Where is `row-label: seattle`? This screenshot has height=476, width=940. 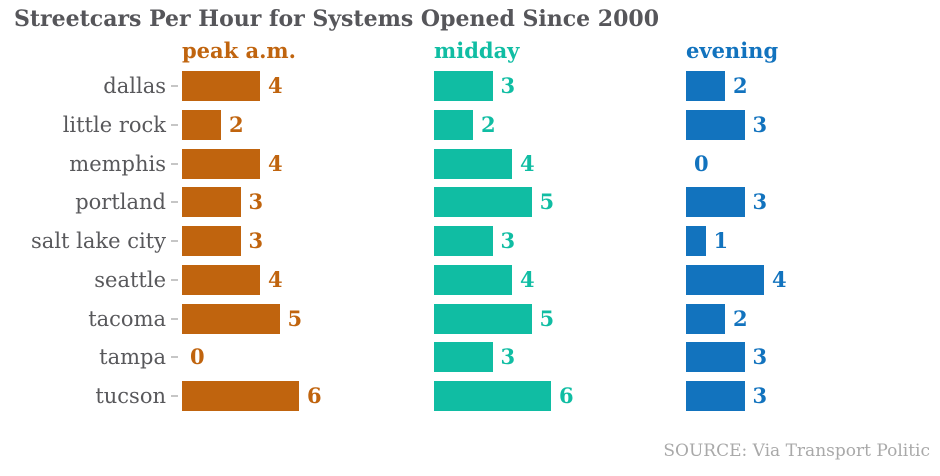
row-label: seattle is located at coordinates (130, 279).